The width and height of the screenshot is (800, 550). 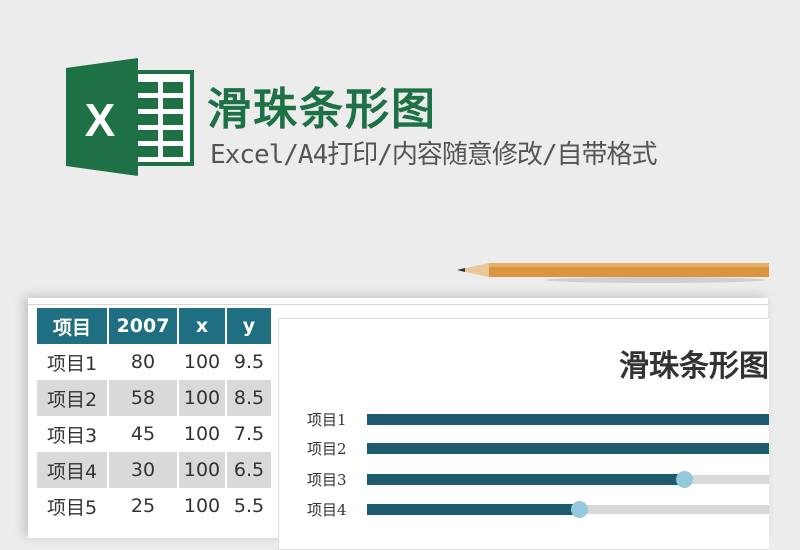 I want to click on page-title: 滑珠条形图, so click(x=322, y=109).